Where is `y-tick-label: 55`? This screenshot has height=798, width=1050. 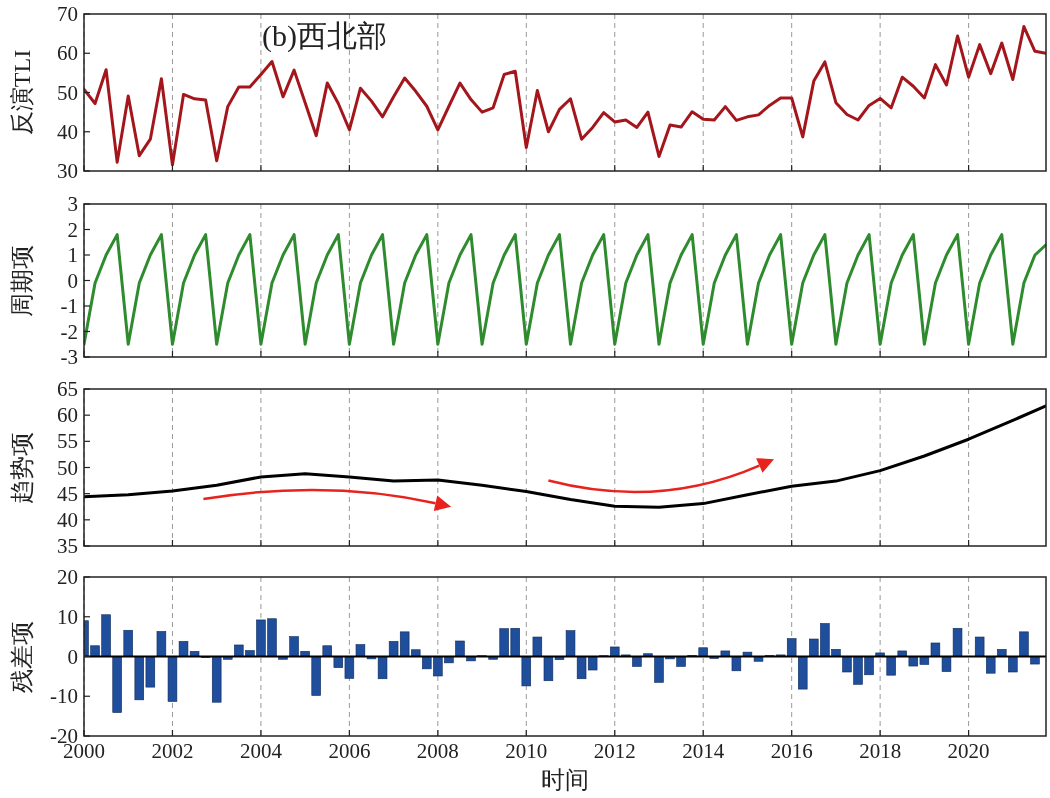
y-tick-label: 55 is located at coordinates (67, 441).